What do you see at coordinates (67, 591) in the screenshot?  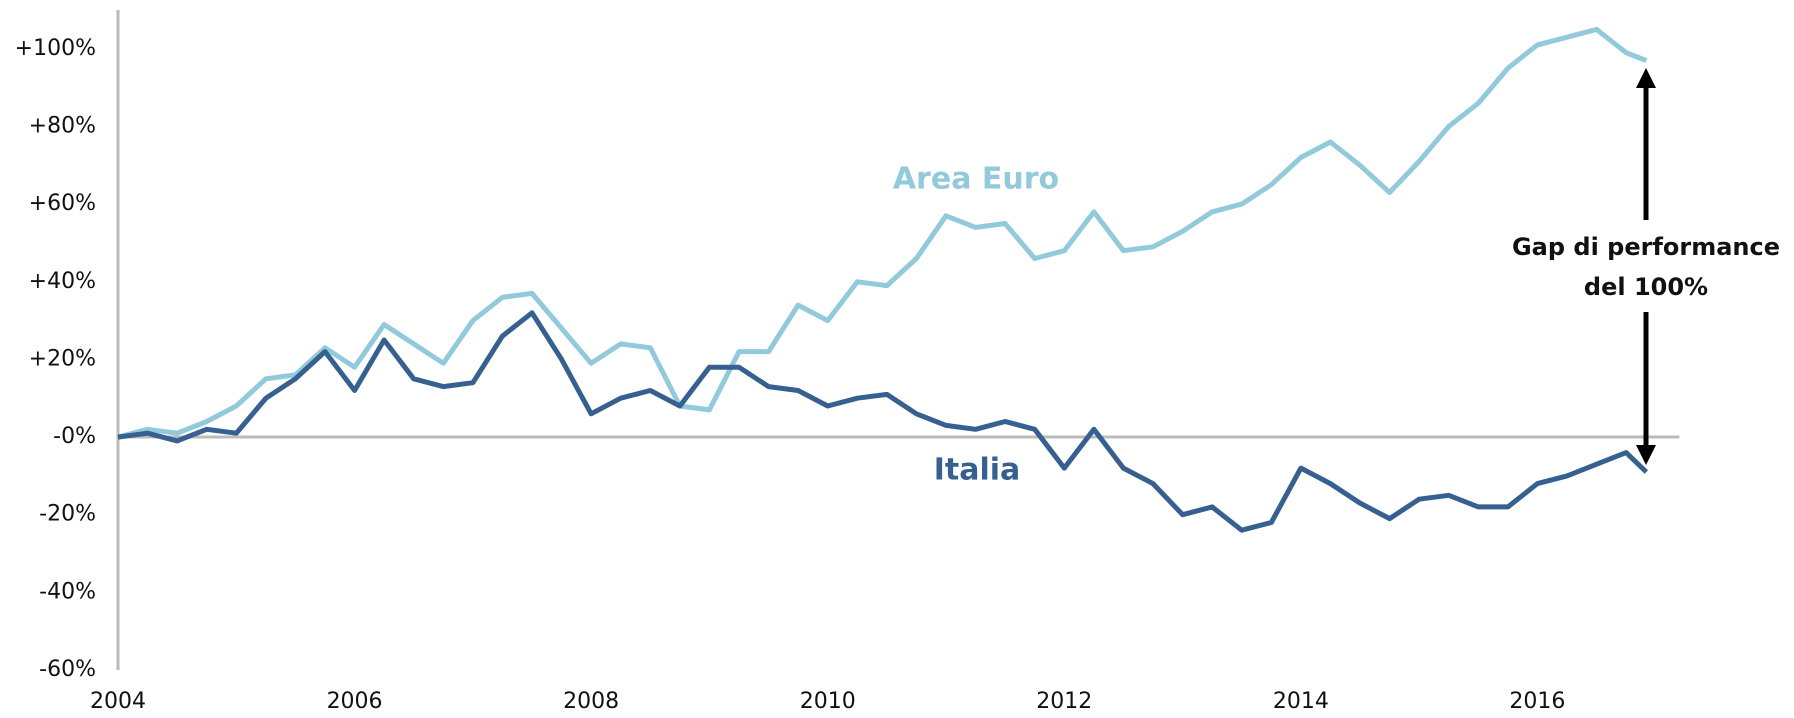 I see `y-tick-label: -40%` at bounding box center [67, 591].